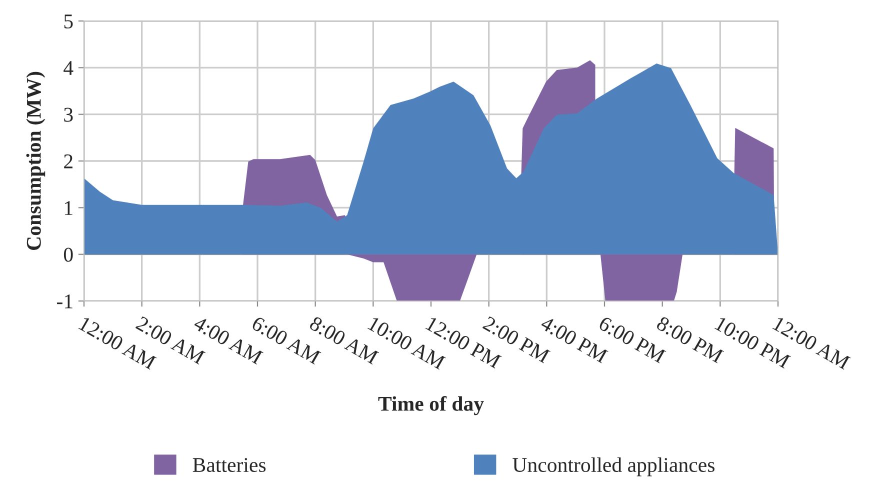  I want to click on y-tick-label: 1, so click(68, 208).